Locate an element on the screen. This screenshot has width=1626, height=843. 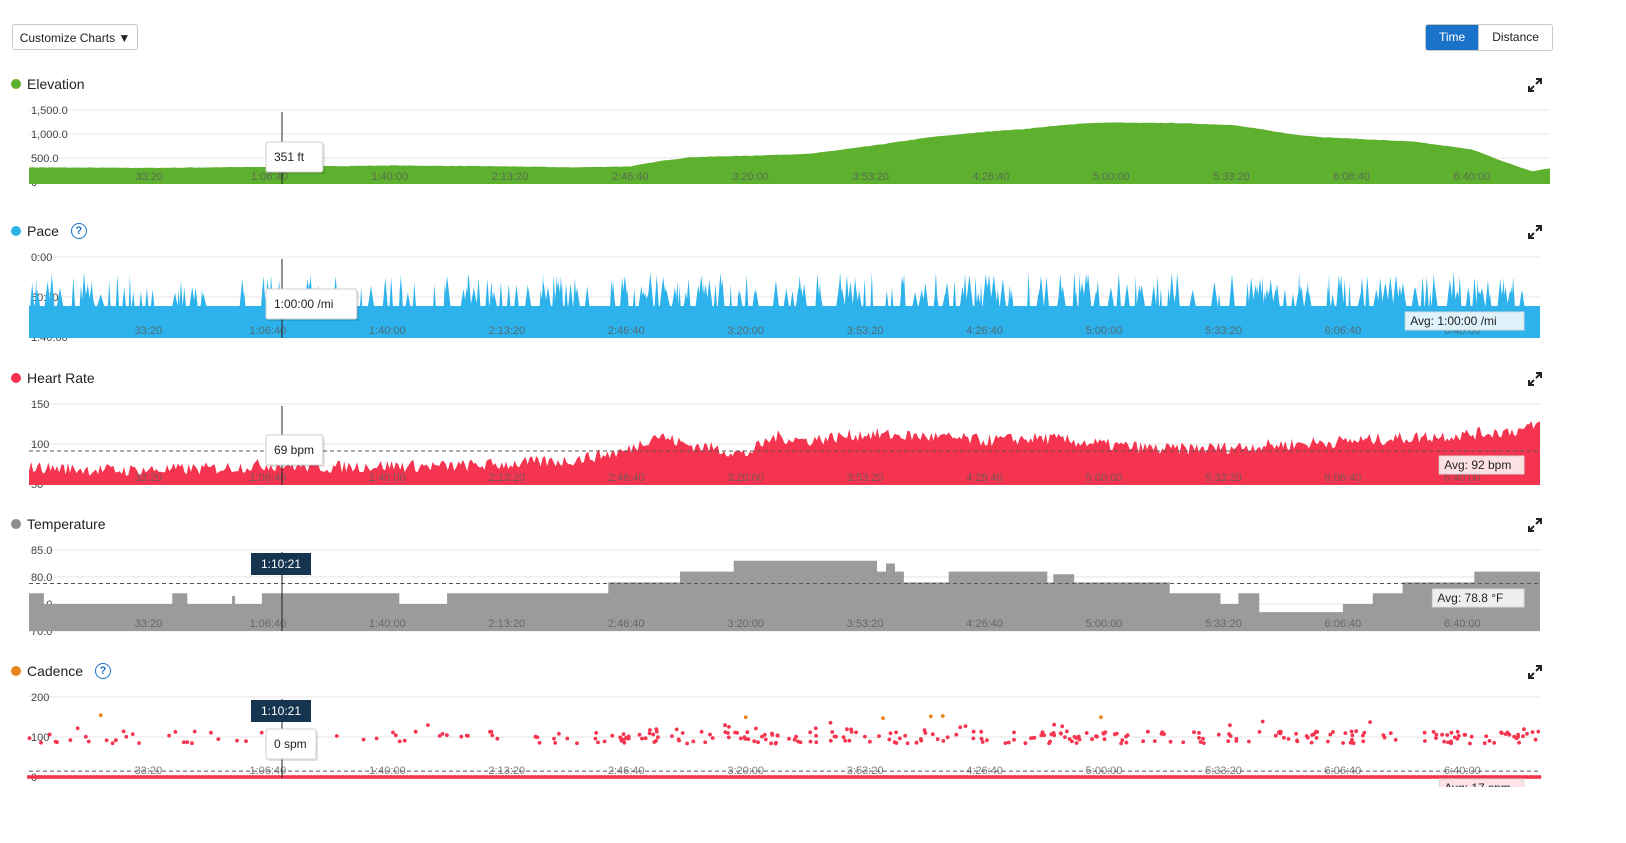
pace-help-icon: ? is located at coordinates (78, 231).